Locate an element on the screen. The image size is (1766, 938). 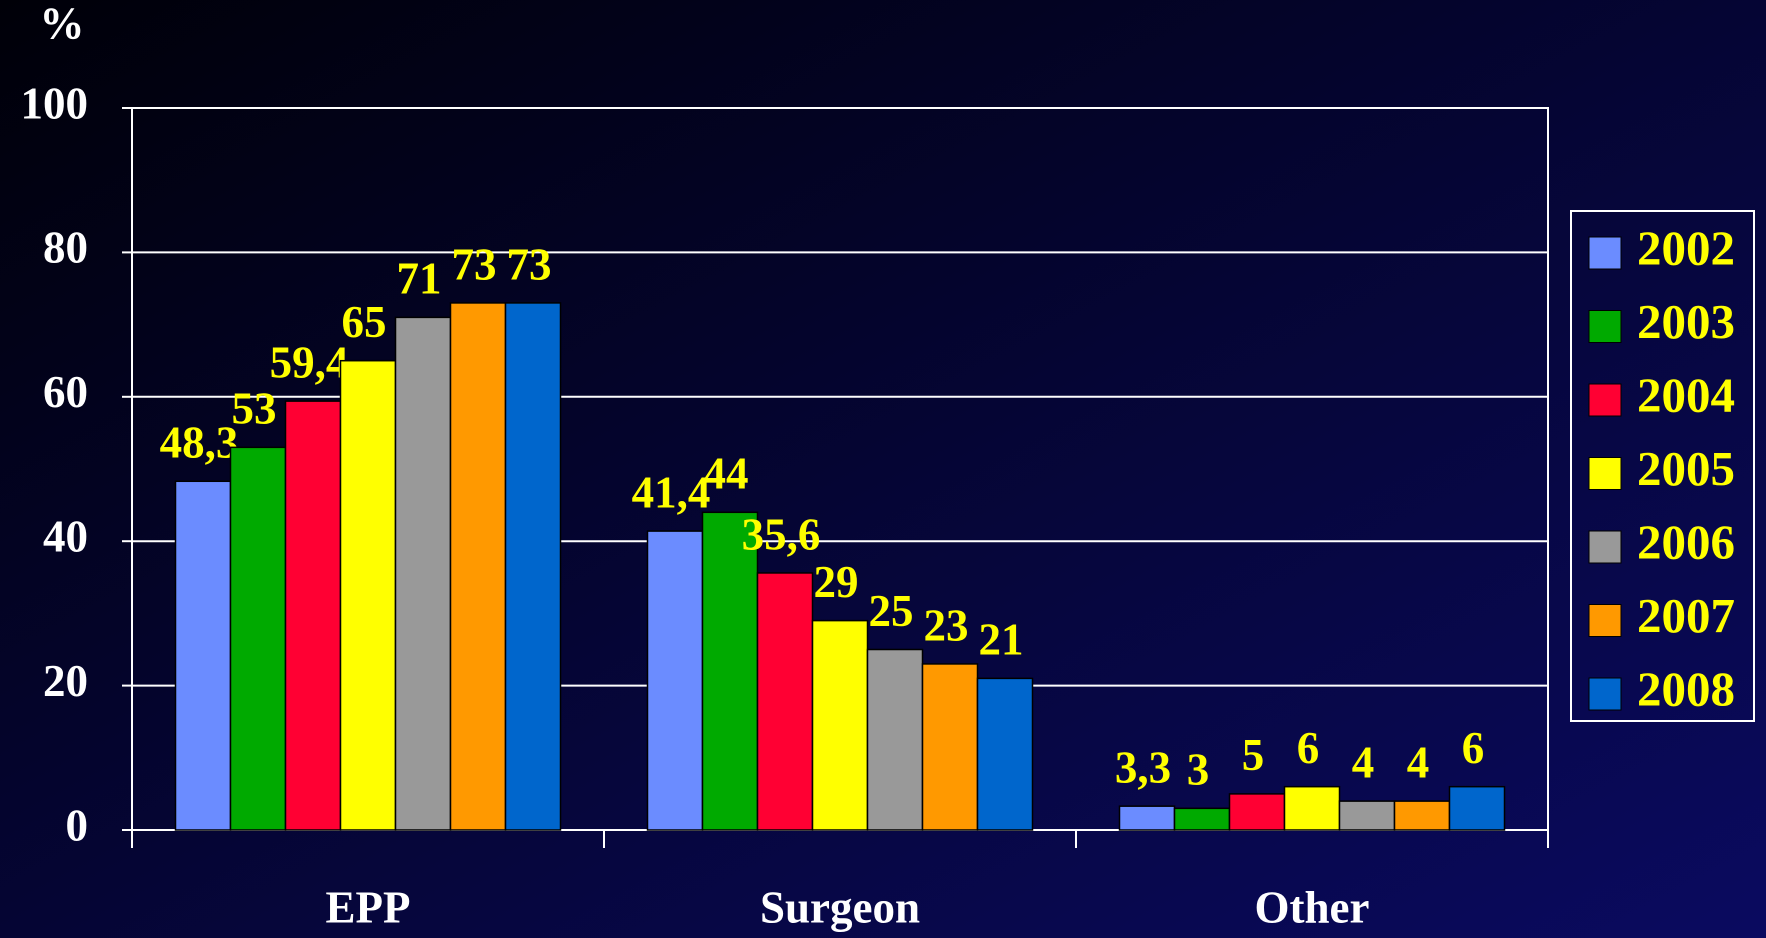
data-label: 44 is located at coordinates (726, 474).